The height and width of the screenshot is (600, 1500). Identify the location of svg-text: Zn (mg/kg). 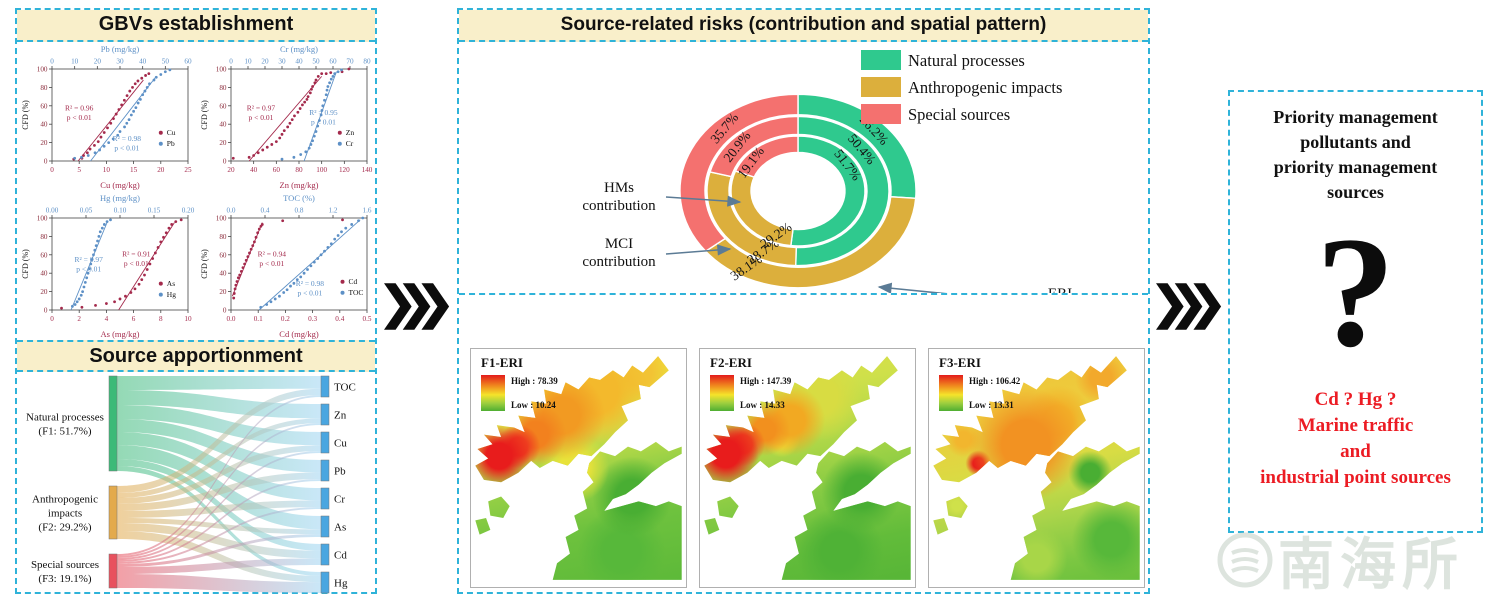
(298, 185).